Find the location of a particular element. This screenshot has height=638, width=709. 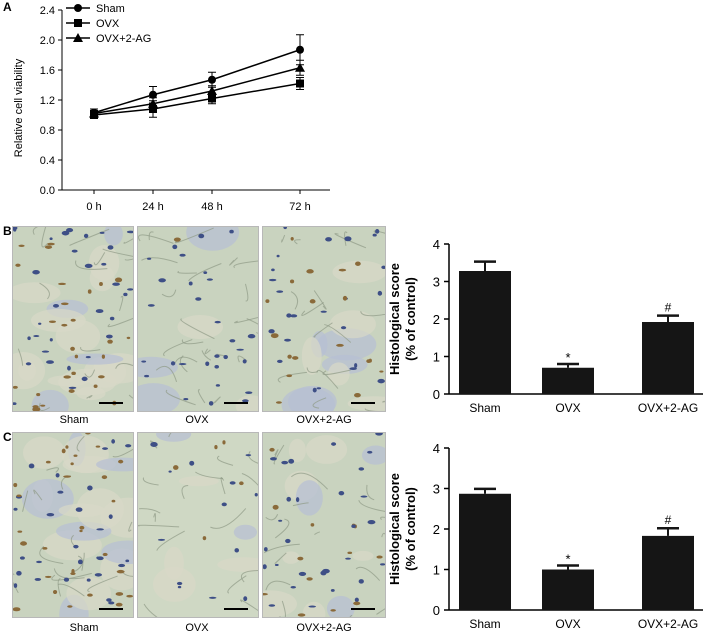

legend-entry: OVX is located at coordinates (93, 24).